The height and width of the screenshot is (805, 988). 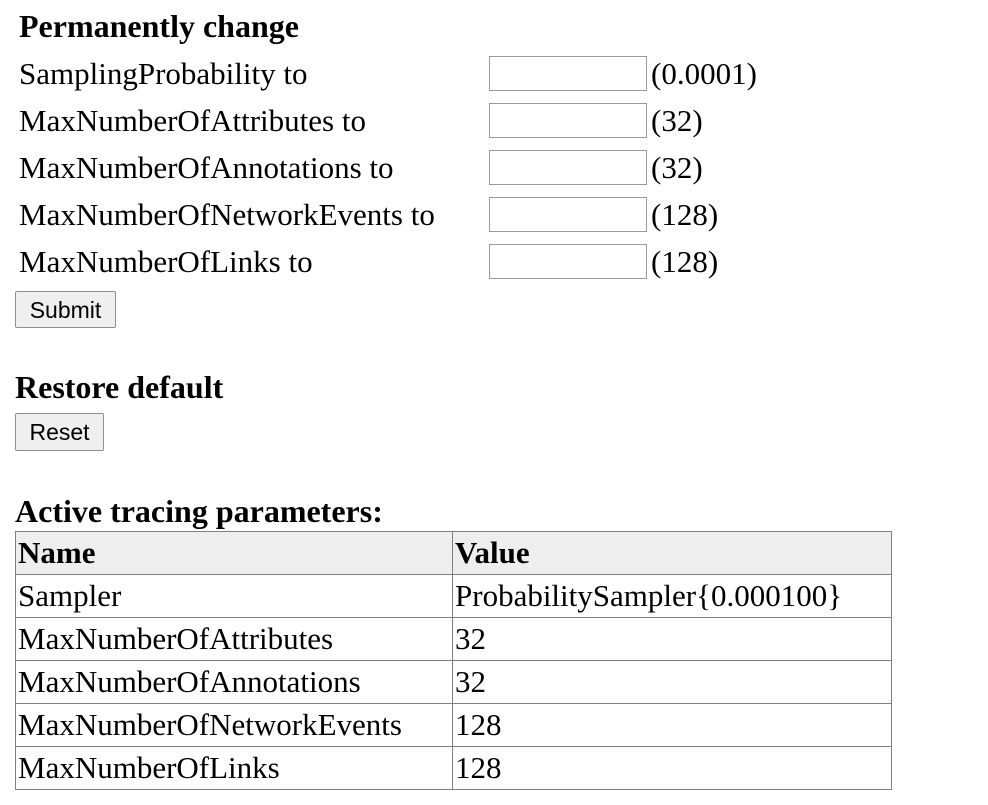 What do you see at coordinates (234, 596) in the screenshot?
I see `param-name-cell: Sampler` at bounding box center [234, 596].